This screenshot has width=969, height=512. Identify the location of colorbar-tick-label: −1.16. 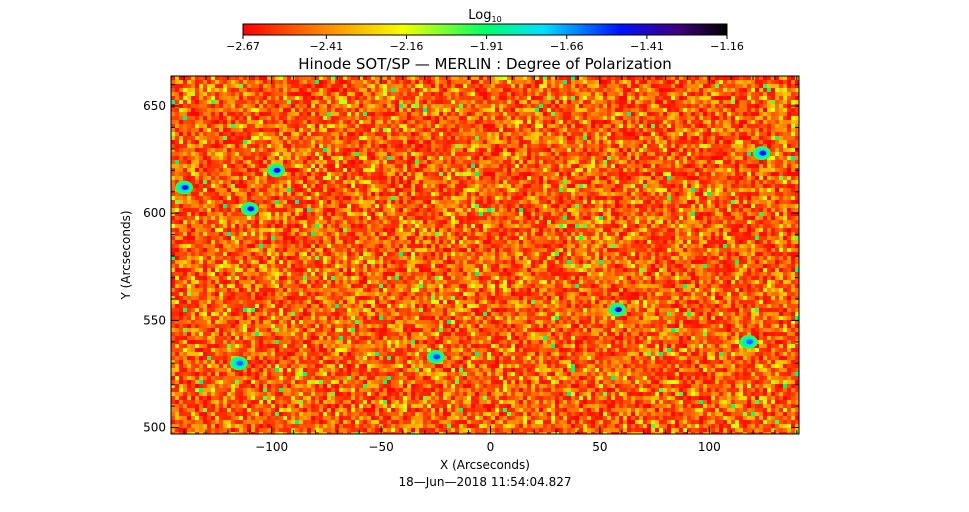
(727, 46).